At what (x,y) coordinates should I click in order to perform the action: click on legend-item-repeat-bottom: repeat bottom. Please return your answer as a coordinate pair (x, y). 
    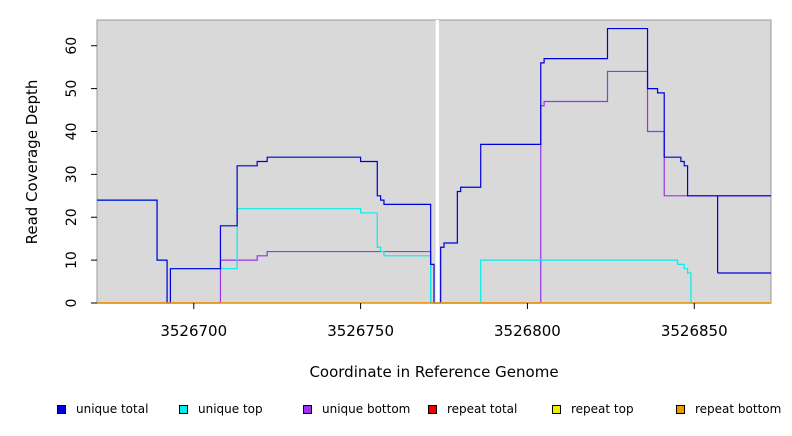
    Looking at the image, I should click on (728, 409).